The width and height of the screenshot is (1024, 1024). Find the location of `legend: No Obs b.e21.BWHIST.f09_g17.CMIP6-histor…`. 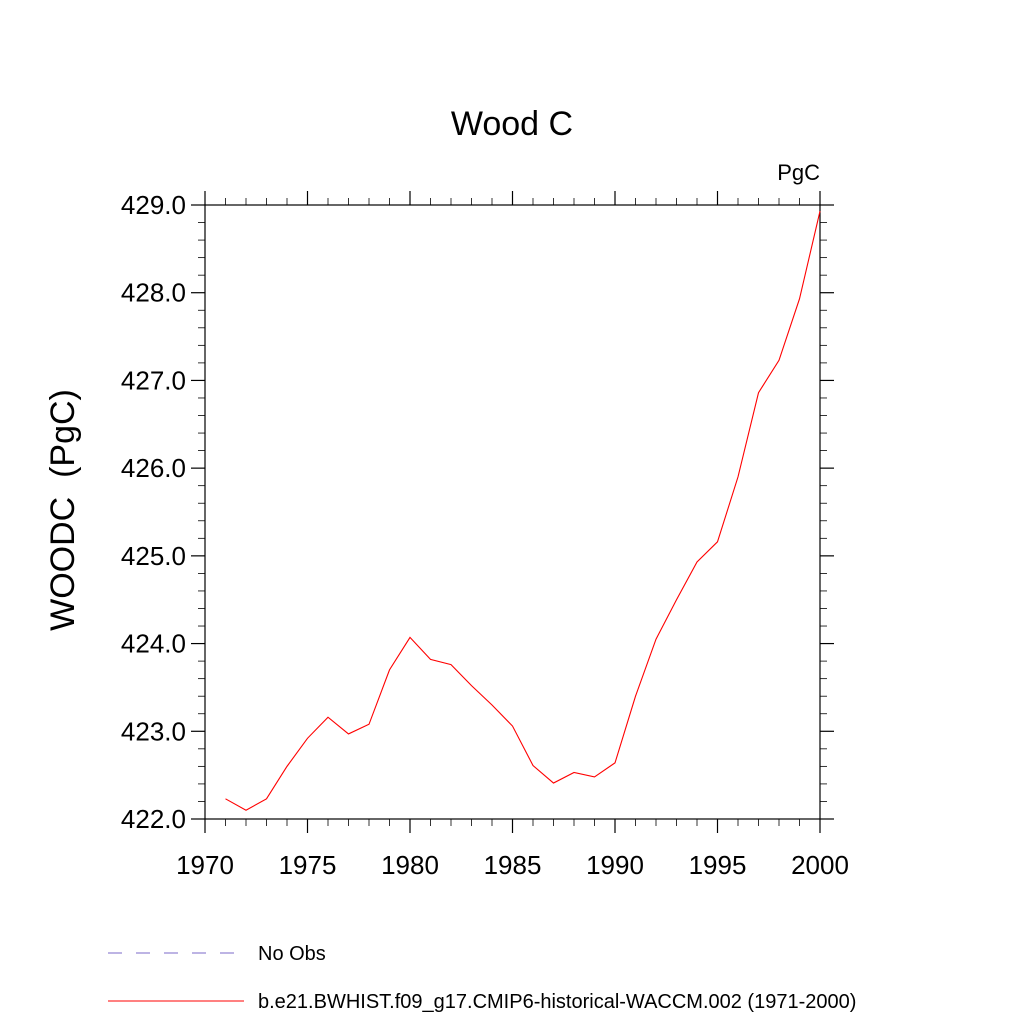

legend: No Obs b.e21.BWHIST.f09_g17.CMIP6-histor… is located at coordinates (482, 978).